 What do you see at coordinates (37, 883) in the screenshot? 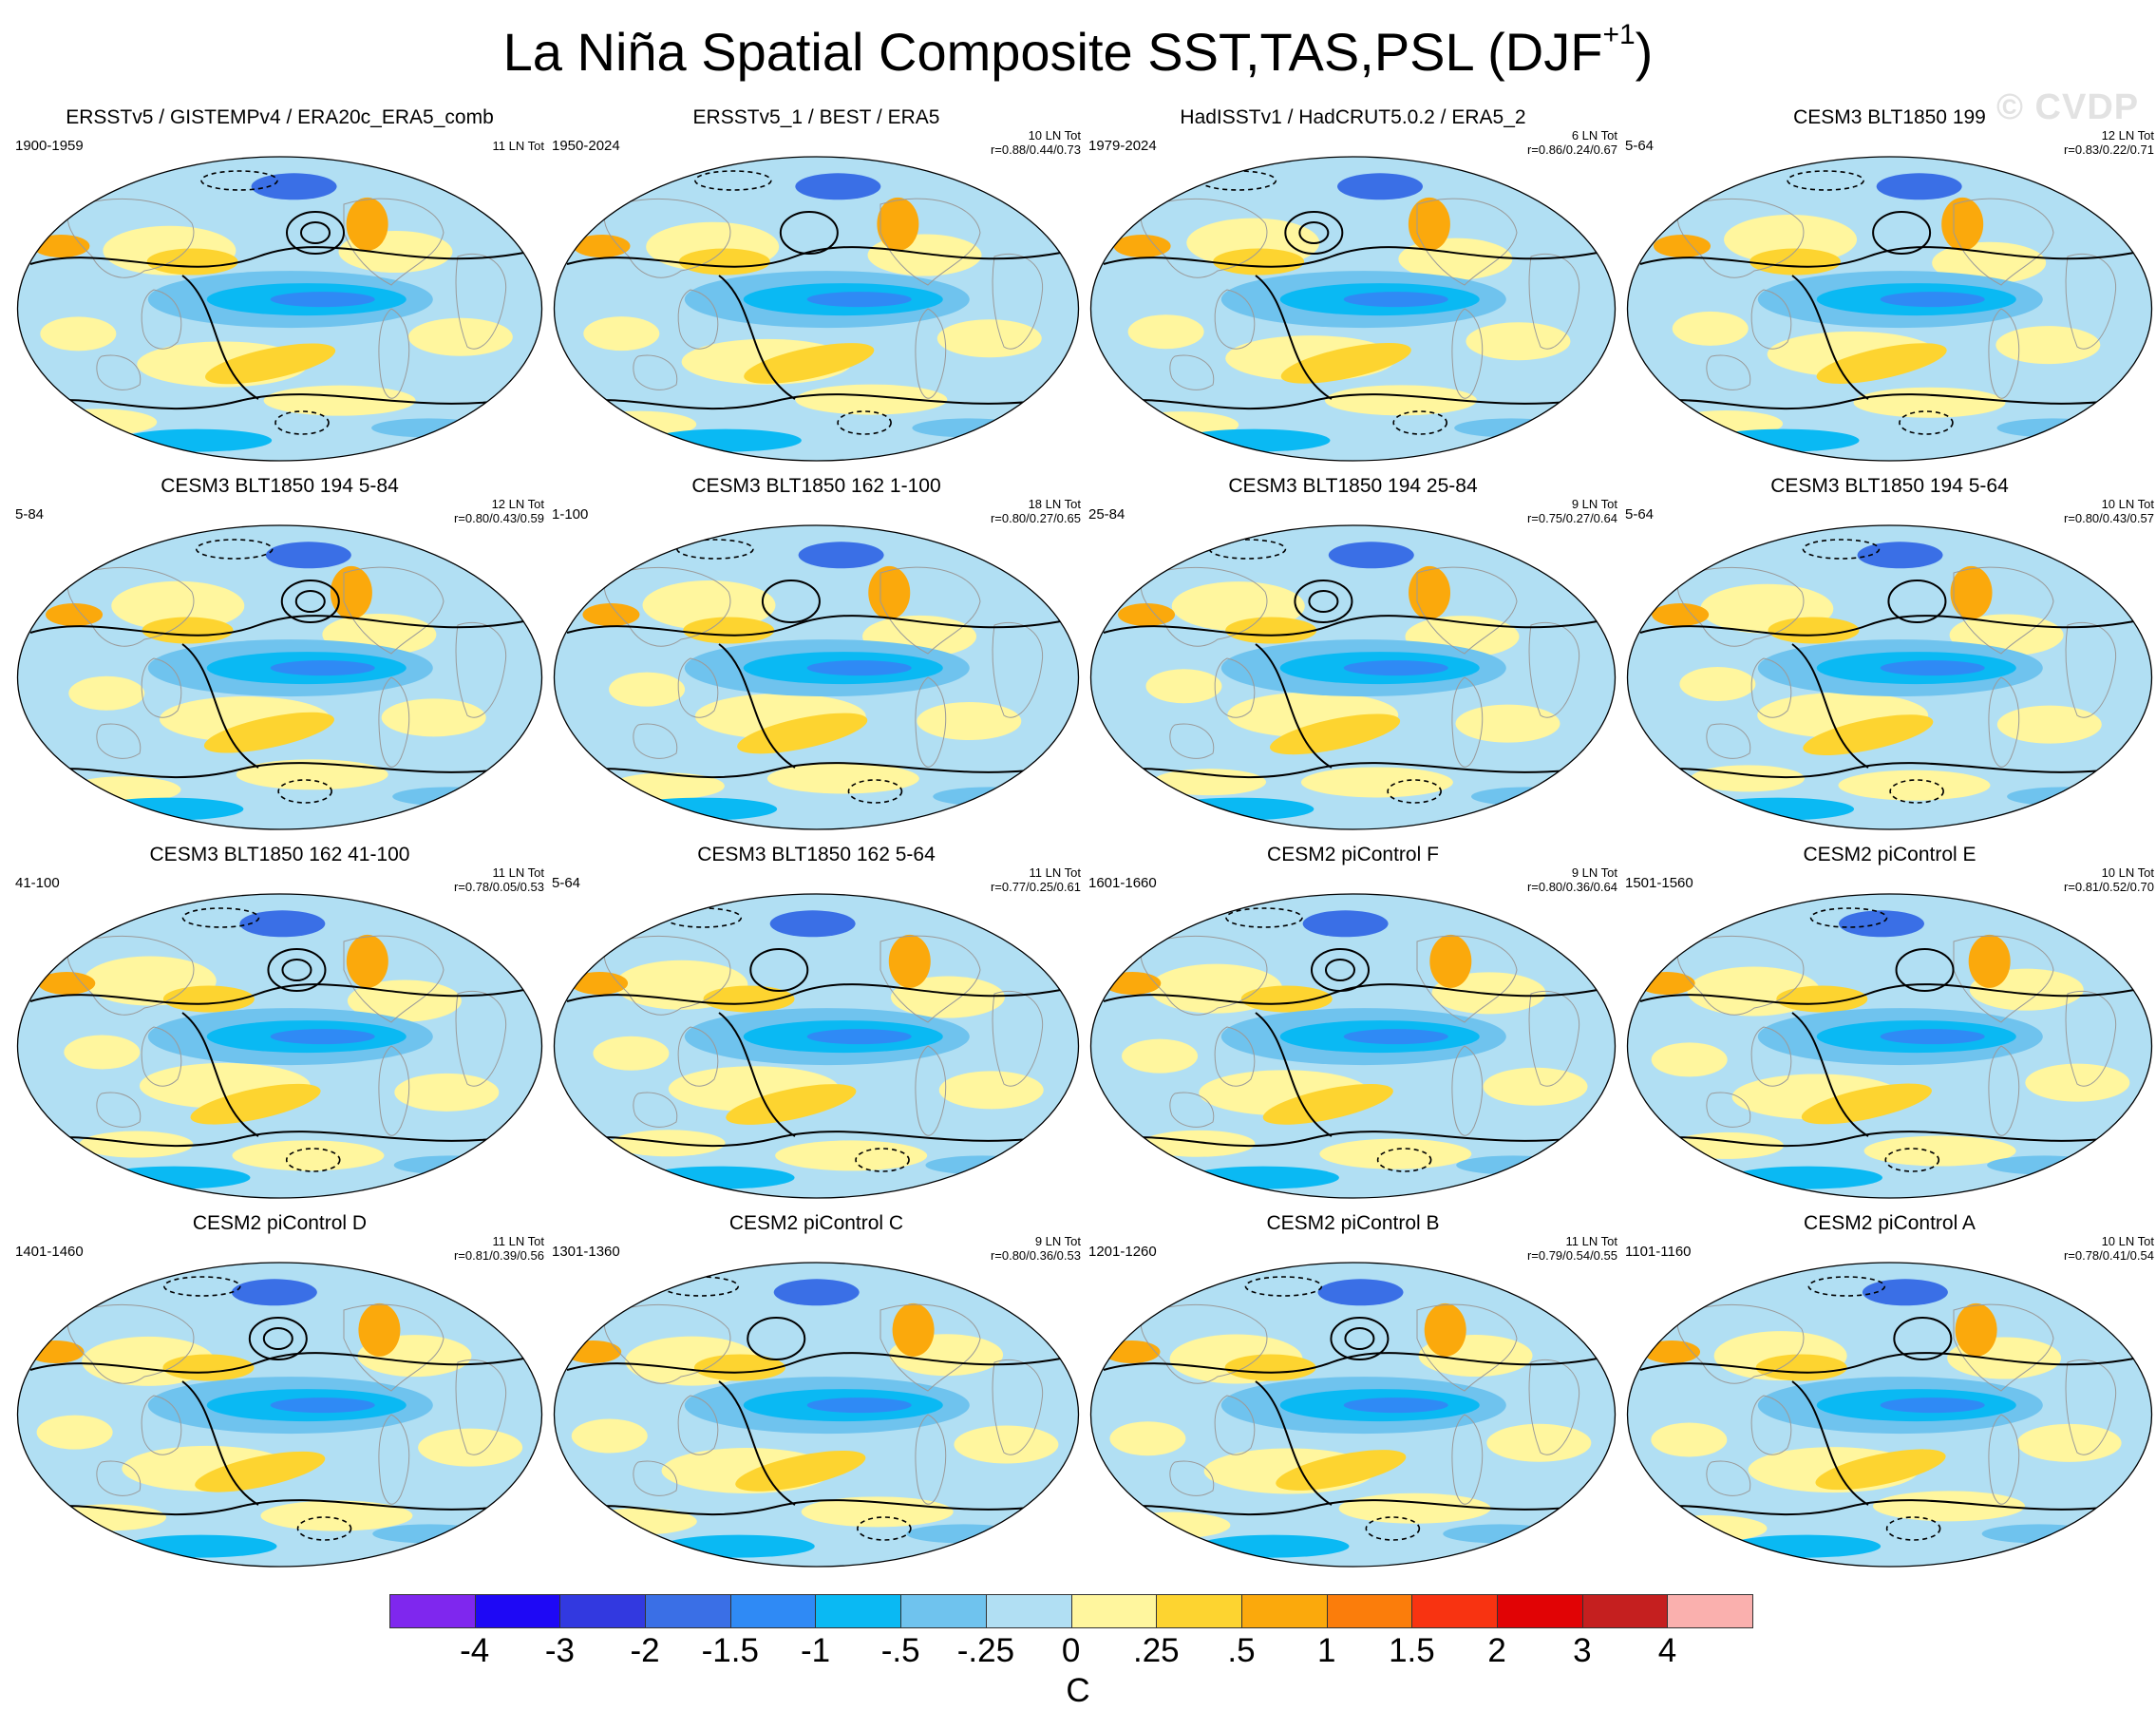
I see `panel-period: 41-100` at bounding box center [37, 883].